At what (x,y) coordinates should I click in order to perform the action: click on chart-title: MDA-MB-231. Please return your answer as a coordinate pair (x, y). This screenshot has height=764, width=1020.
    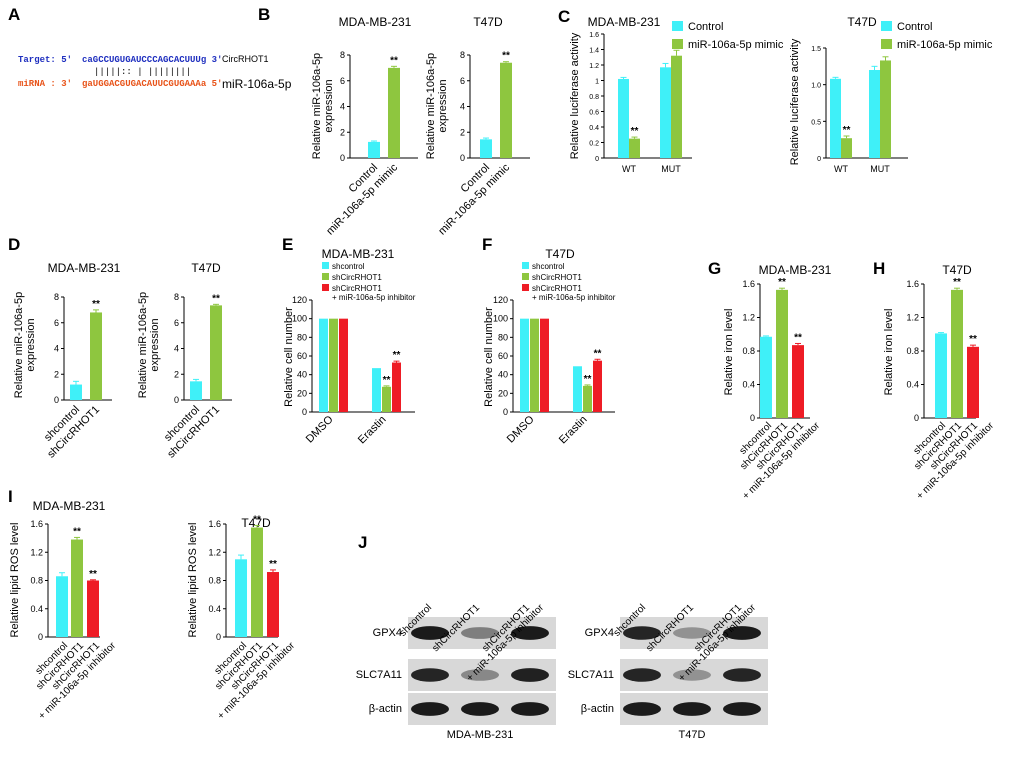
    Looking at the image, I should click on (375, 22).